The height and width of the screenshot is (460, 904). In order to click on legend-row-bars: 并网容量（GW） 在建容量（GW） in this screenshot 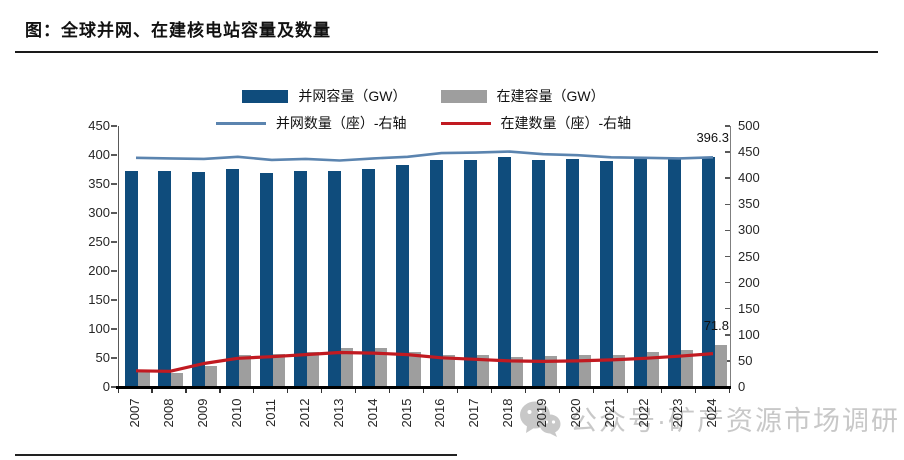, I will do `click(423, 96)`.